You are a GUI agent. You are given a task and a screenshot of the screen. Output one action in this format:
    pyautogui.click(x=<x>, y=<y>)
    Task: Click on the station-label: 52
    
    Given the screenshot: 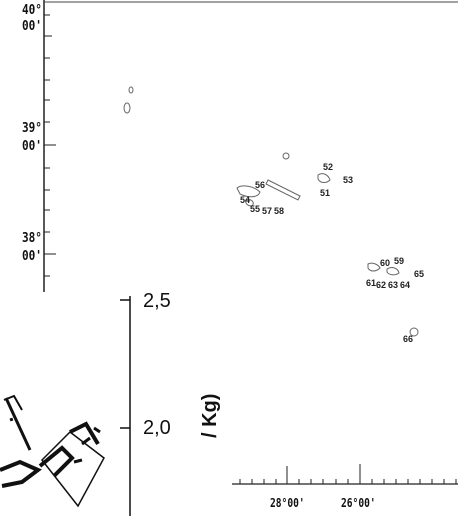 What is the action you would take?
    pyautogui.click(x=328, y=167)
    